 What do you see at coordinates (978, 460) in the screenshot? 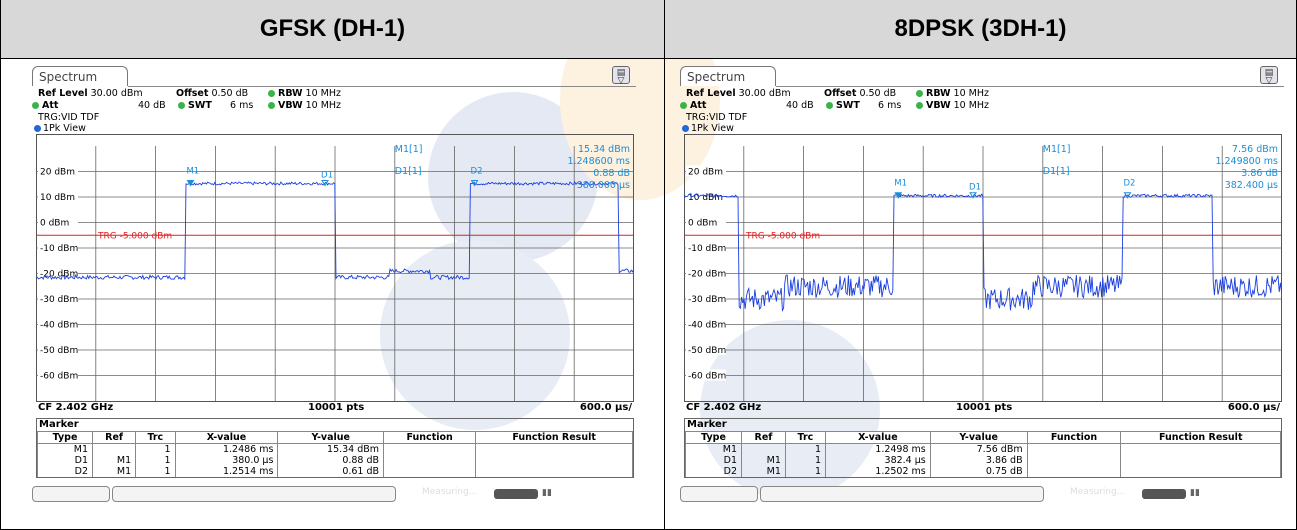
I see `marker-cell: 3.86 dB` at bounding box center [978, 460].